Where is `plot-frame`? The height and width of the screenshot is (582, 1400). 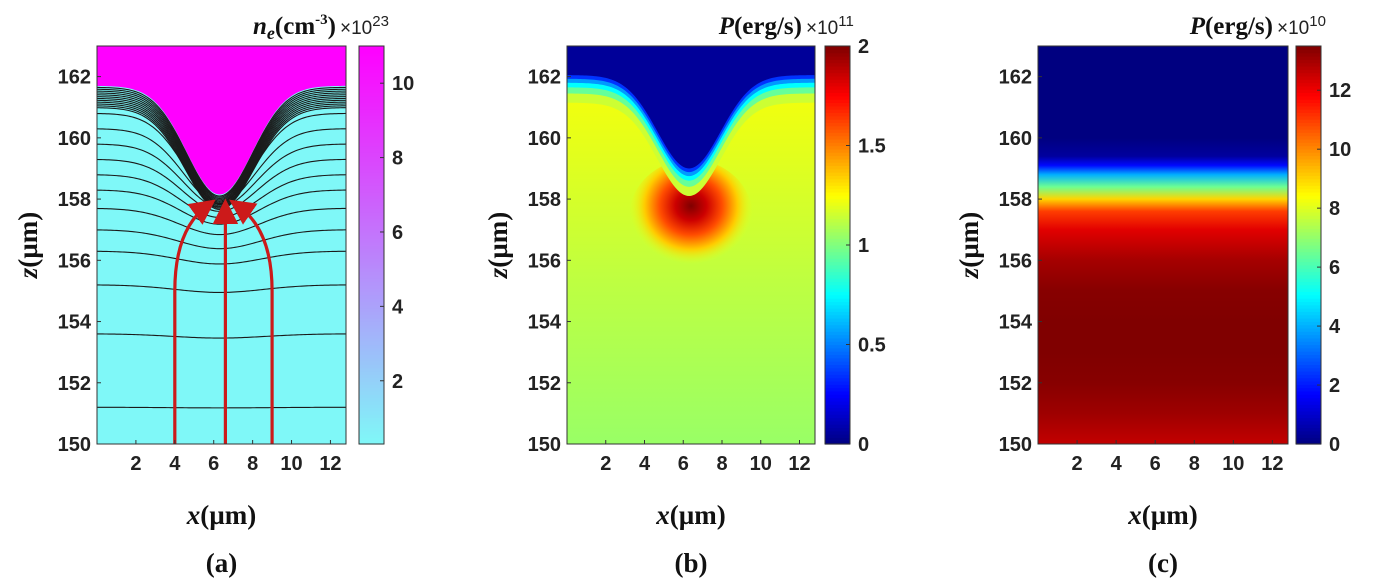 plot-frame is located at coordinates (1163, 245).